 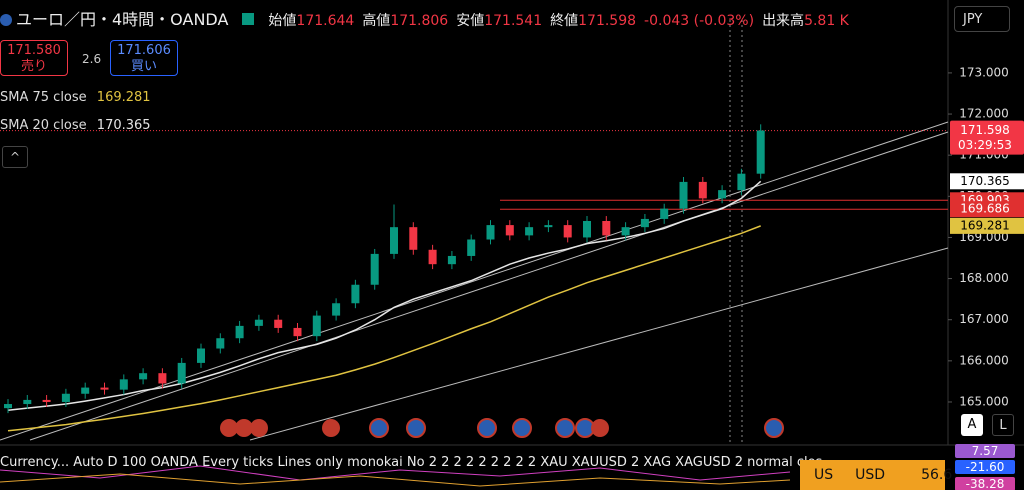 I want to click on label: 終値, so click(x=564, y=21).